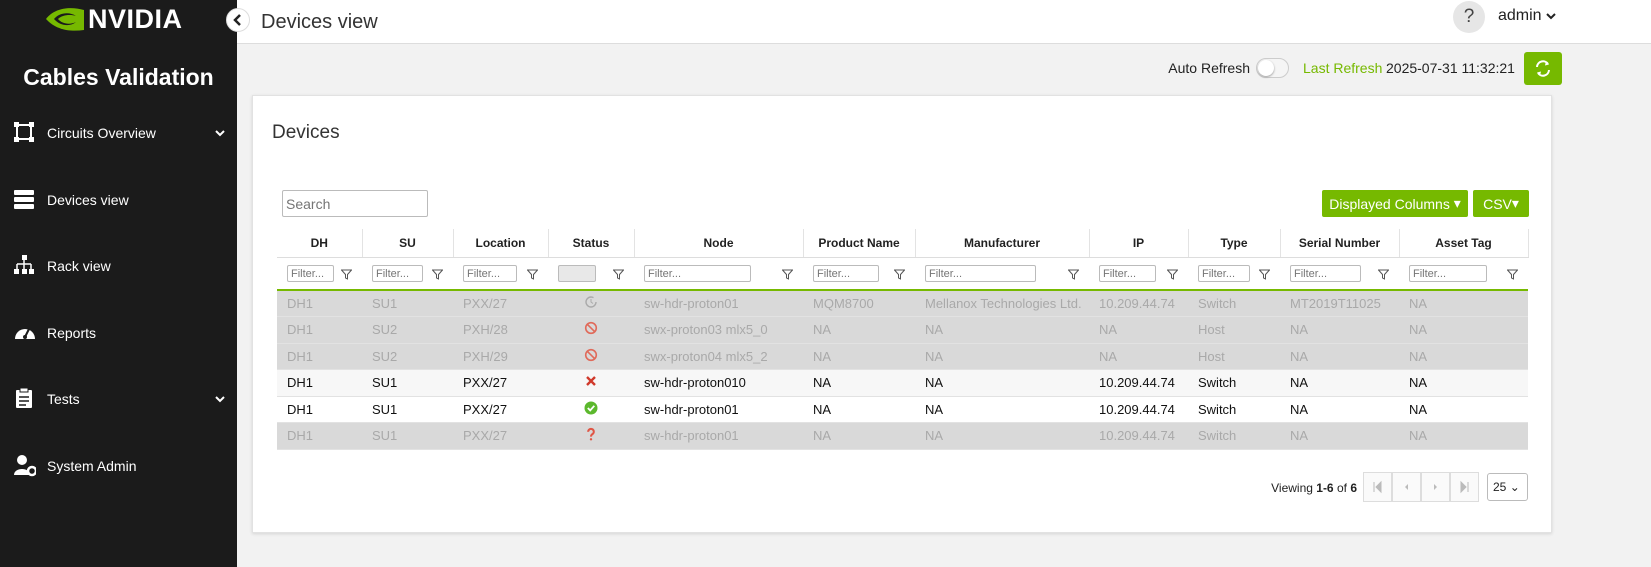  Describe the element at coordinates (407, 356) in the screenshot. I see `table-cell: SU2` at that location.